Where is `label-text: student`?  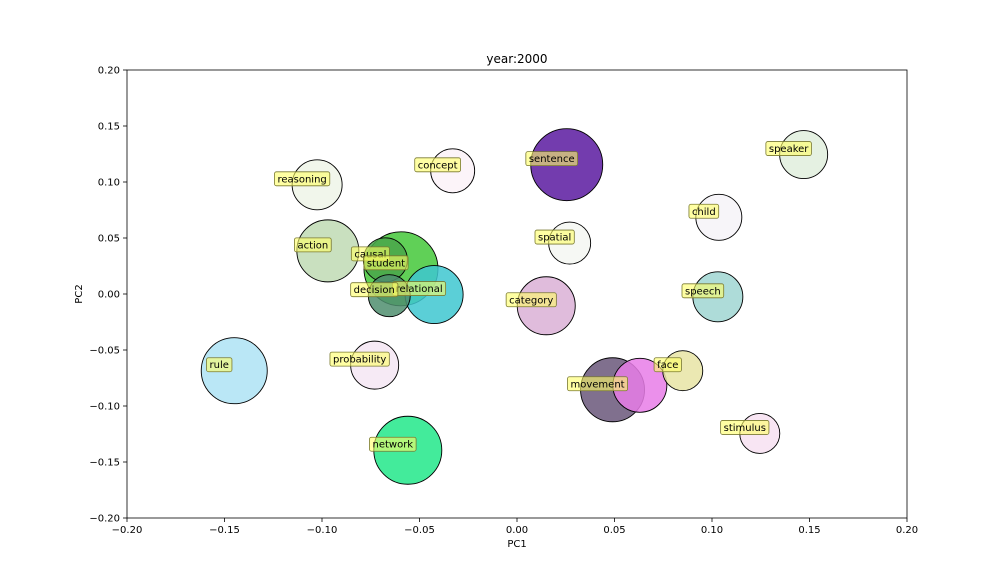
label-text: student is located at coordinates (386, 263).